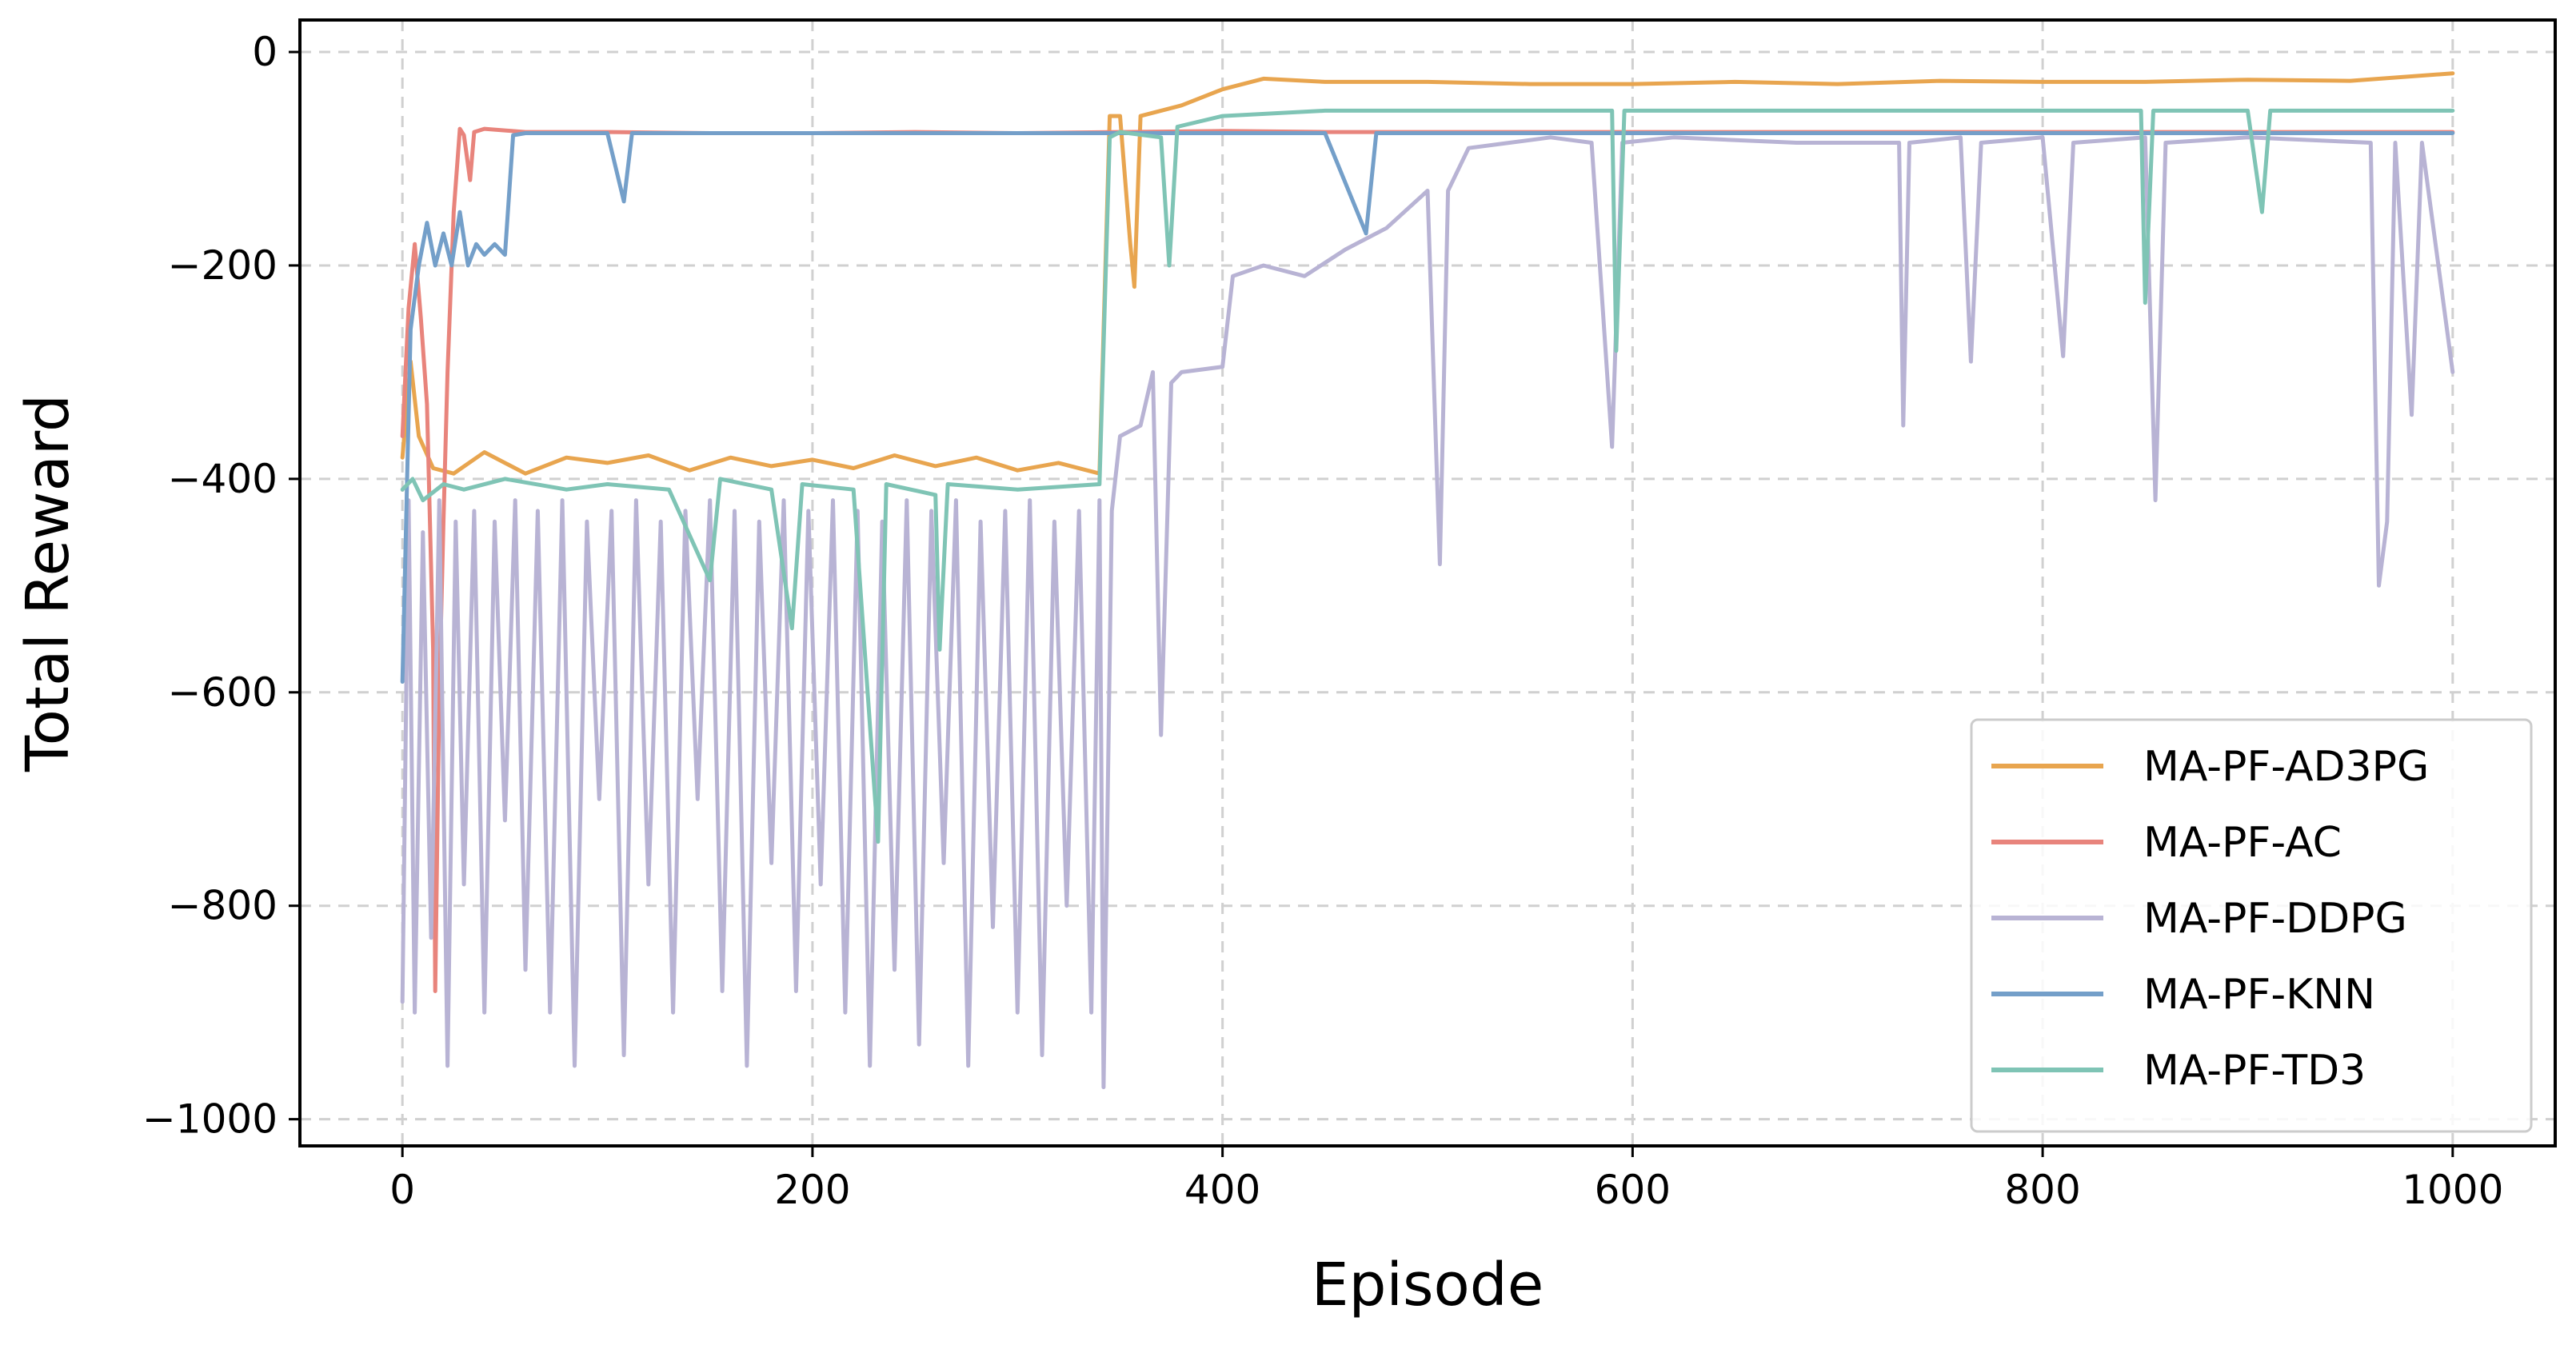 The width and height of the screenshot is (2576, 1349). What do you see at coordinates (2275, 919) in the screenshot?
I see `legend-label: MA-PF-DDPG` at bounding box center [2275, 919].